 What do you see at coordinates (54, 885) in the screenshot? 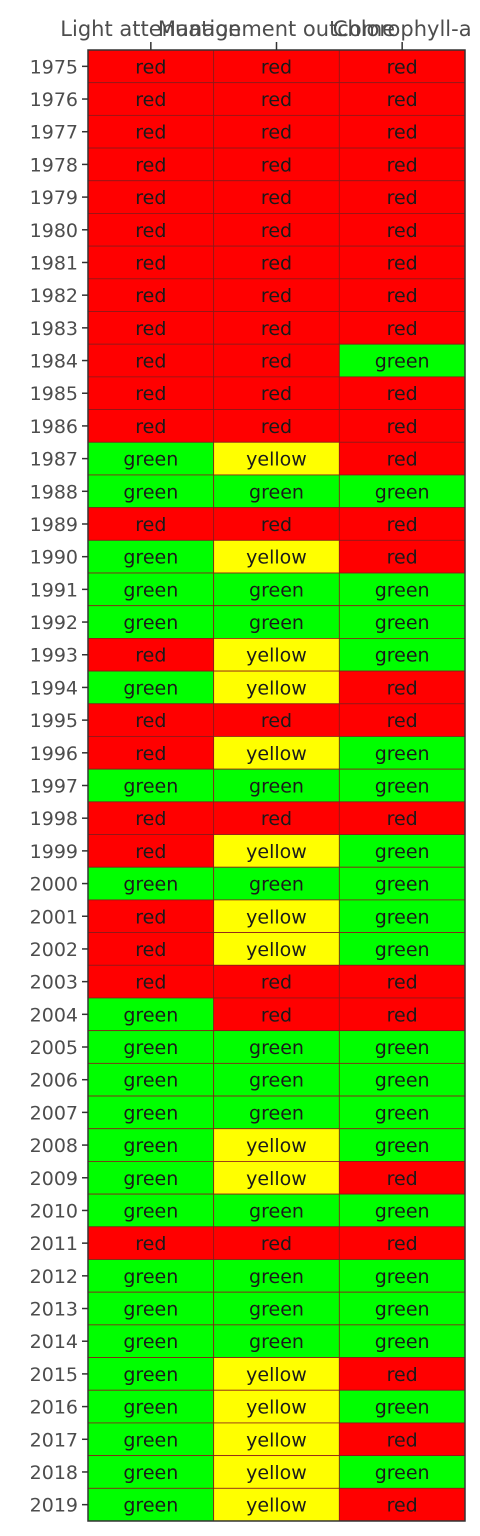
I see `row-label: 2000` at bounding box center [54, 885].